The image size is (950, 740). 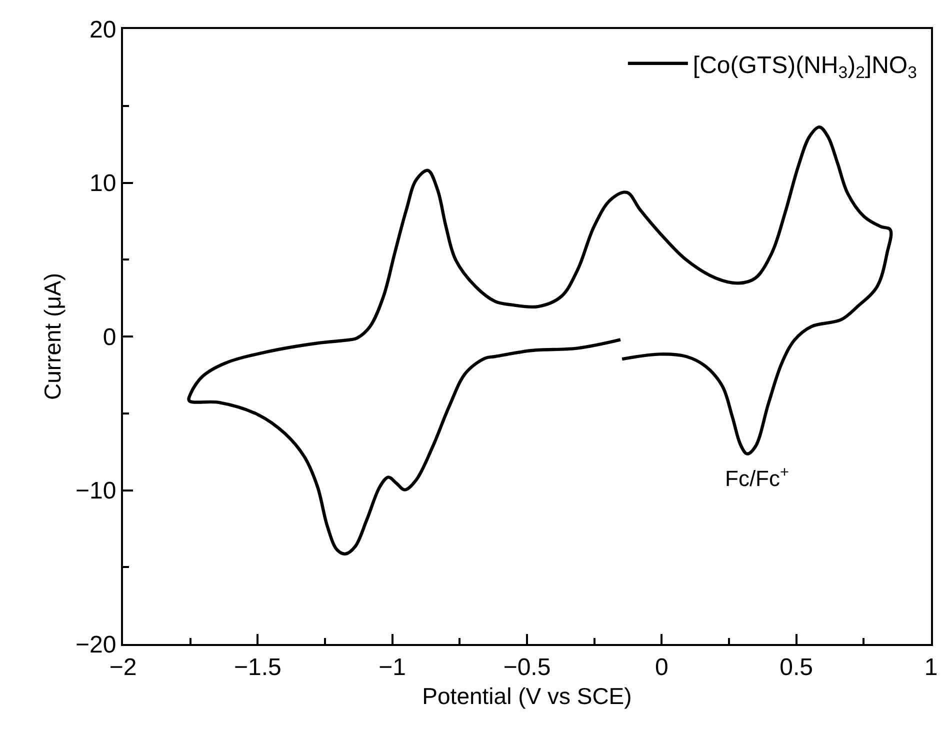 I want to click on x-tick-label: 1, so click(x=931, y=667).